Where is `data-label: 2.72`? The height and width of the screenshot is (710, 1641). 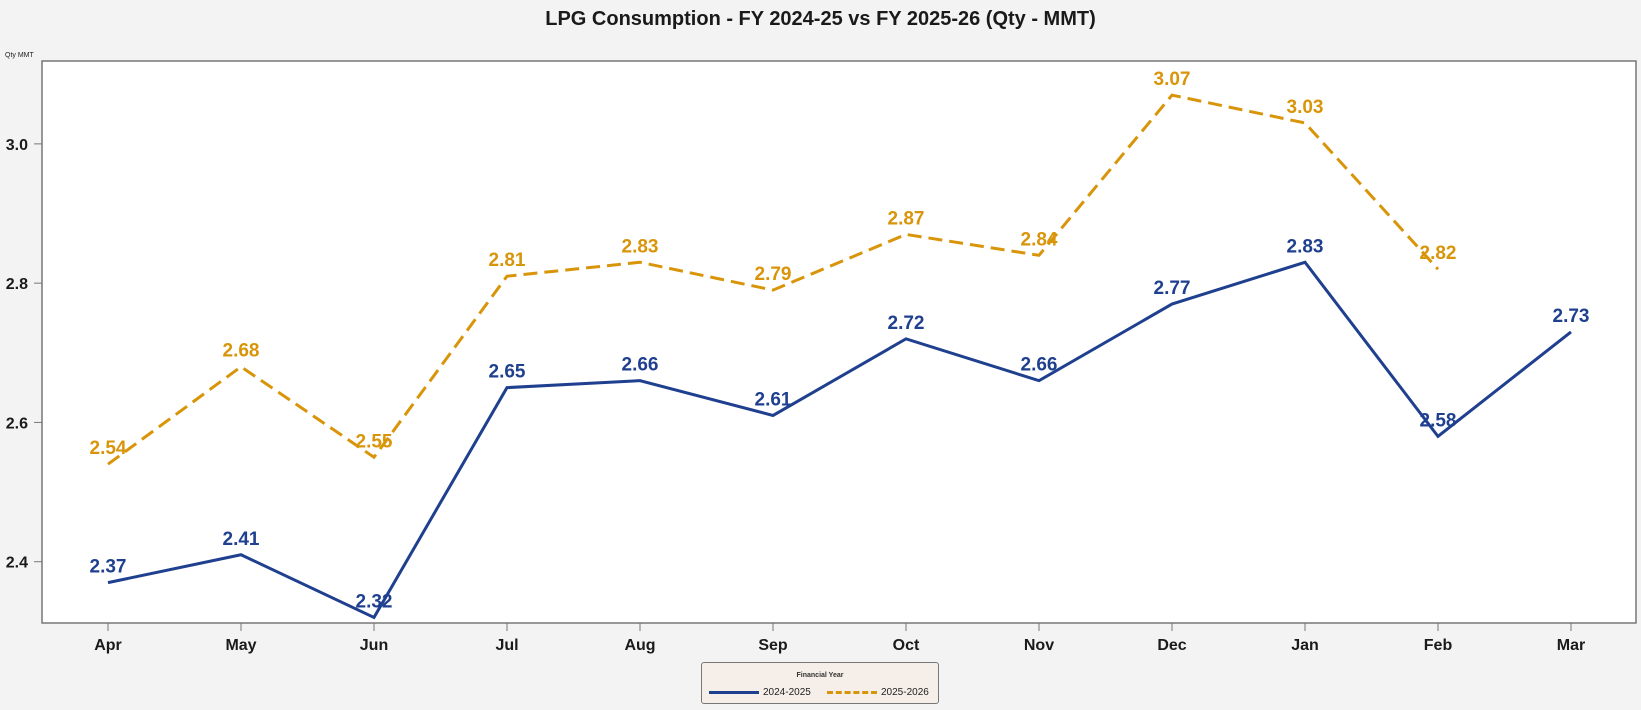 data-label: 2.72 is located at coordinates (906, 323).